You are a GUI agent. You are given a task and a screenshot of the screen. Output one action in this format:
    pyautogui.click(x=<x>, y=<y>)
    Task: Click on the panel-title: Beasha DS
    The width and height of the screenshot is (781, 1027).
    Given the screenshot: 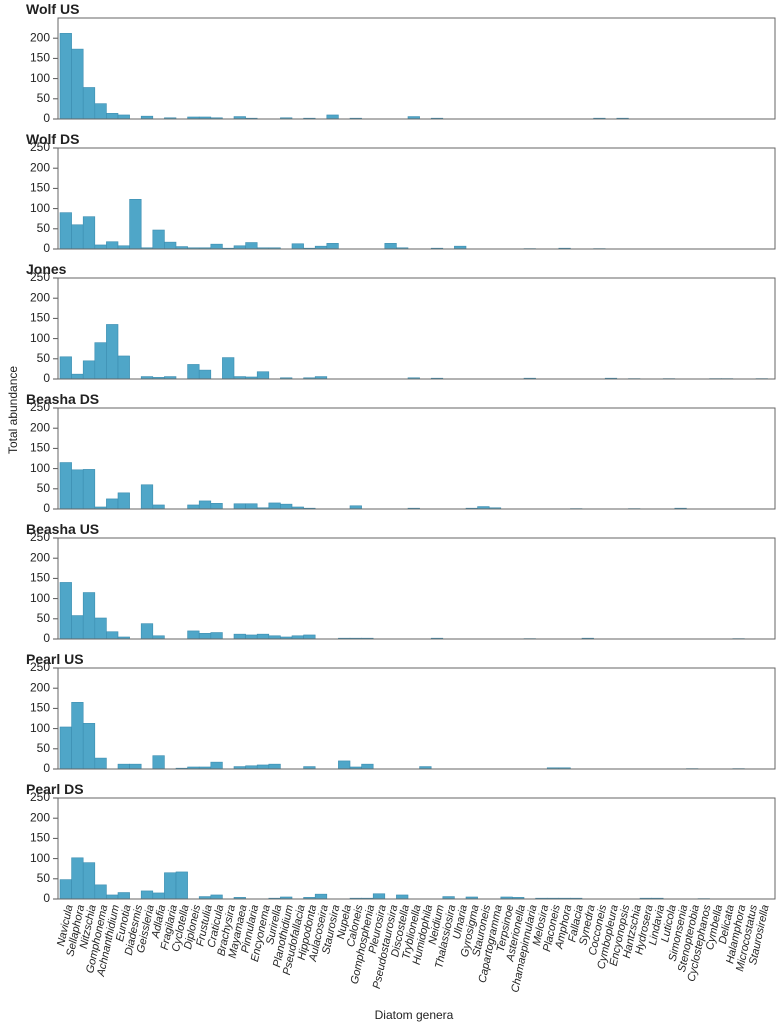 What is the action you would take?
    pyautogui.click(x=62, y=399)
    